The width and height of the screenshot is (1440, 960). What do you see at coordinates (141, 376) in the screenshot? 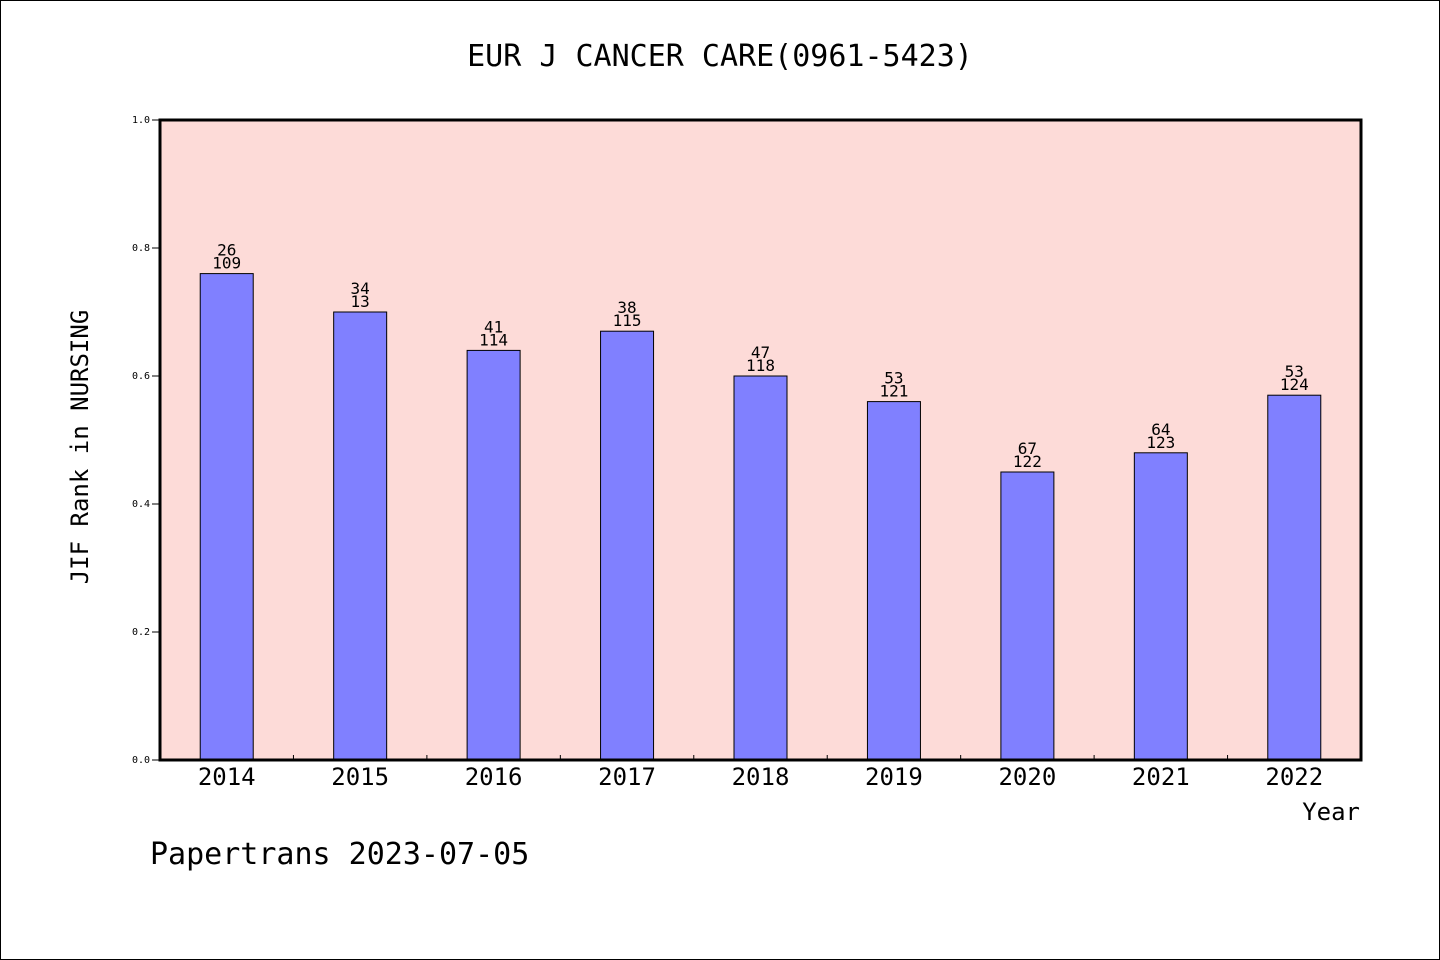
I see `y-tick-label-0.6: 0.6` at bounding box center [141, 376].